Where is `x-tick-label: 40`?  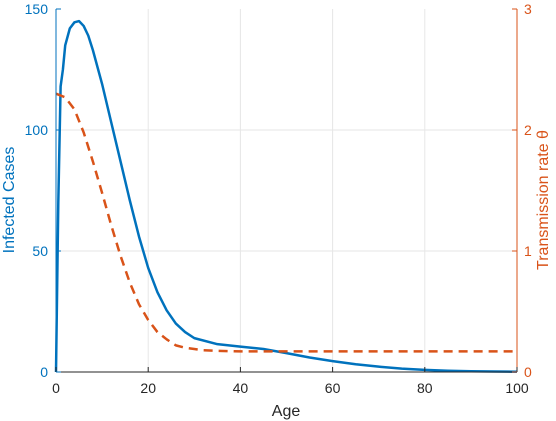 x-tick-label: 40 is located at coordinates (241, 388).